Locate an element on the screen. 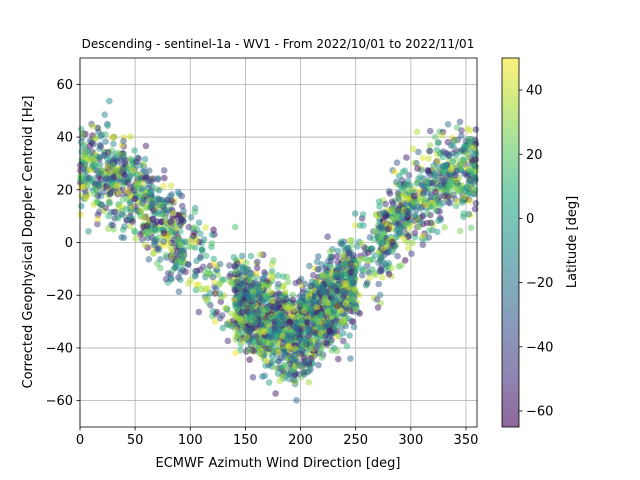 This screenshot has width=640, height=480. y-tick-label: 0 is located at coordinates (69, 243).